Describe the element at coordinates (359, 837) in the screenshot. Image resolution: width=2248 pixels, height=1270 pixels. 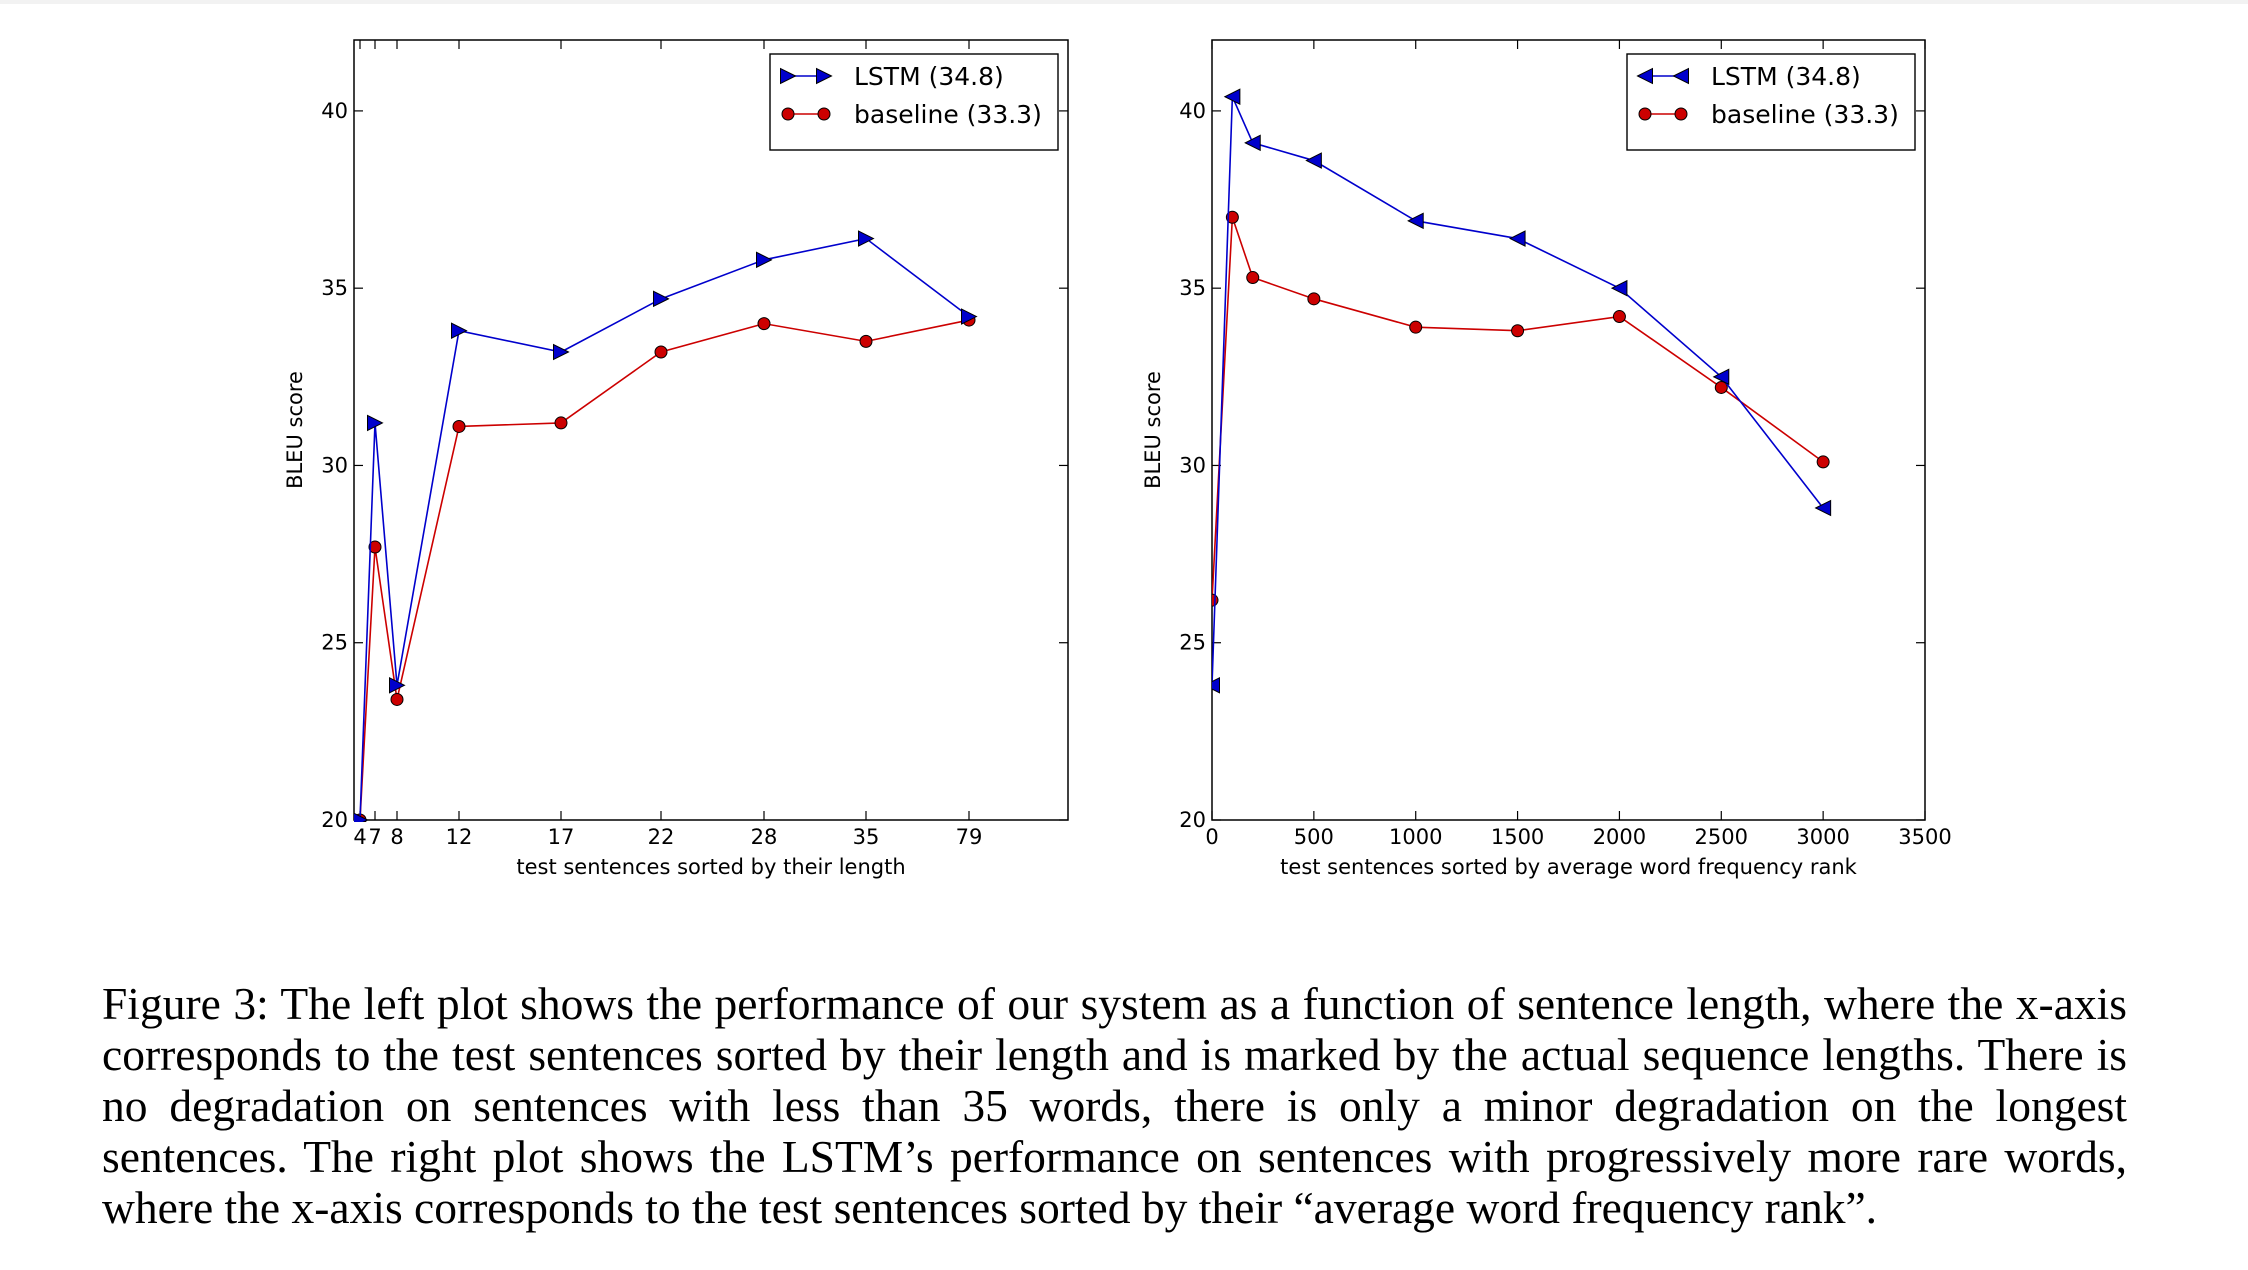
I see `left-x-tick-label: 4` at that location.